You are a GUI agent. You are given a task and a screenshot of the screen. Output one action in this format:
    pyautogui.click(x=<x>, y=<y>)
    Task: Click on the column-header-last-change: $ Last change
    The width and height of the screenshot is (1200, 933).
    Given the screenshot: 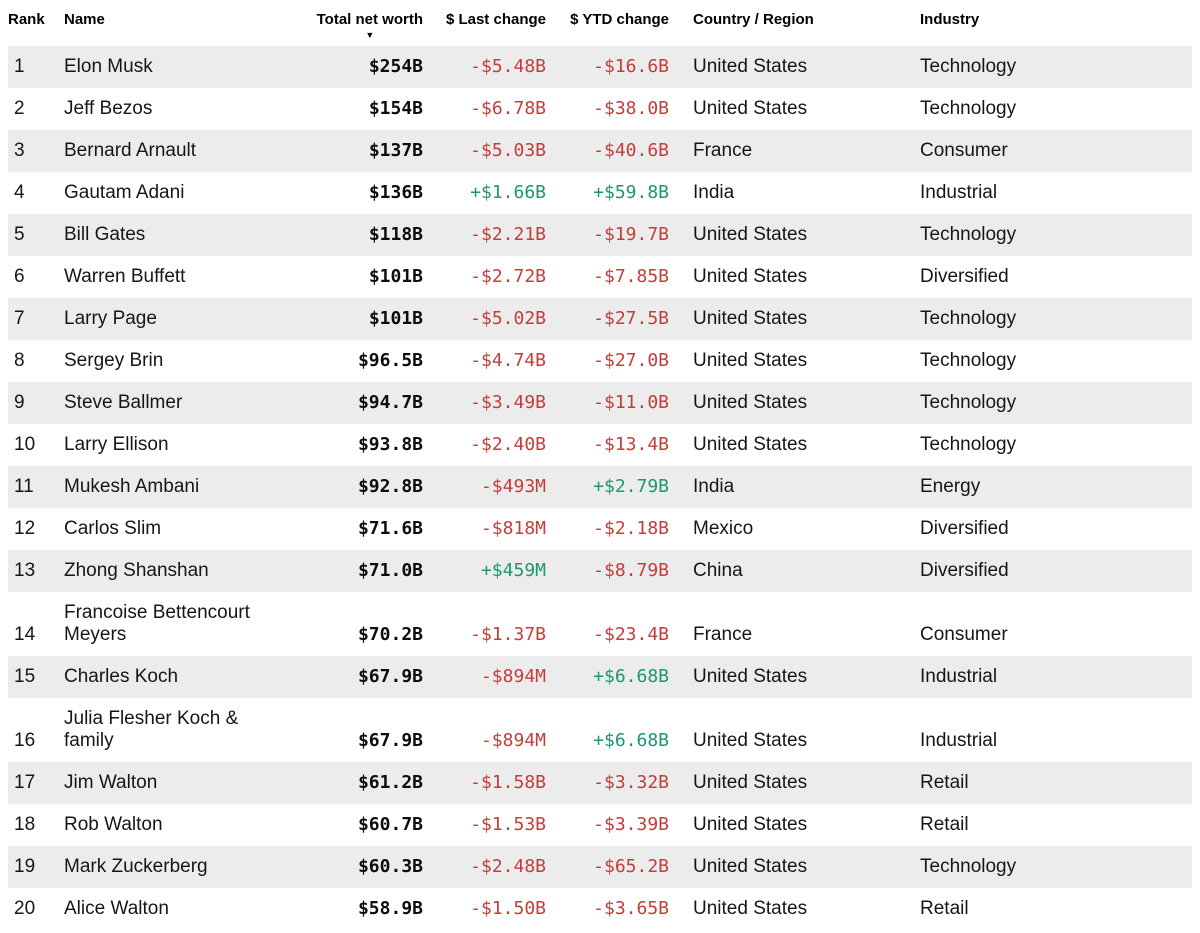 What is the action you would take?
    pyautogui.click(x=495, y=19)
    